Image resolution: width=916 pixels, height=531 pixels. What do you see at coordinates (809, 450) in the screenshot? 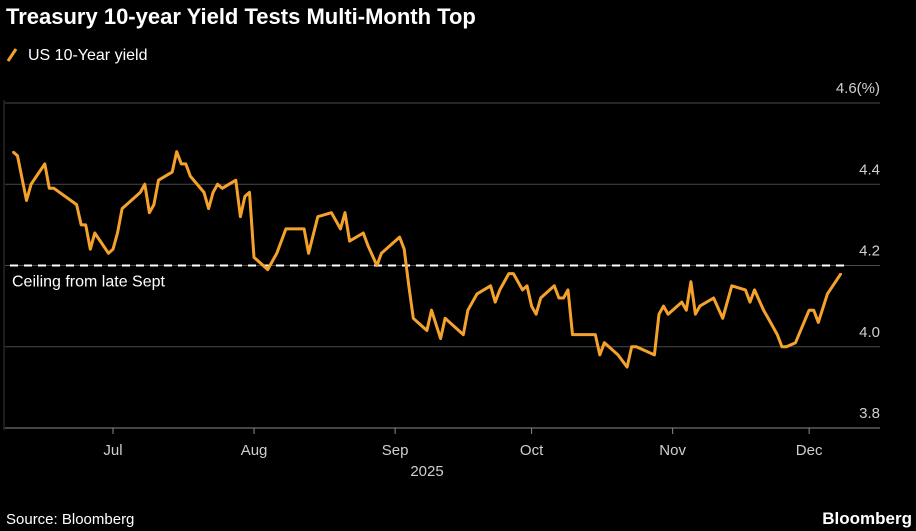
I see `x-tick-label: Dec` at bounding box center [809, 450].